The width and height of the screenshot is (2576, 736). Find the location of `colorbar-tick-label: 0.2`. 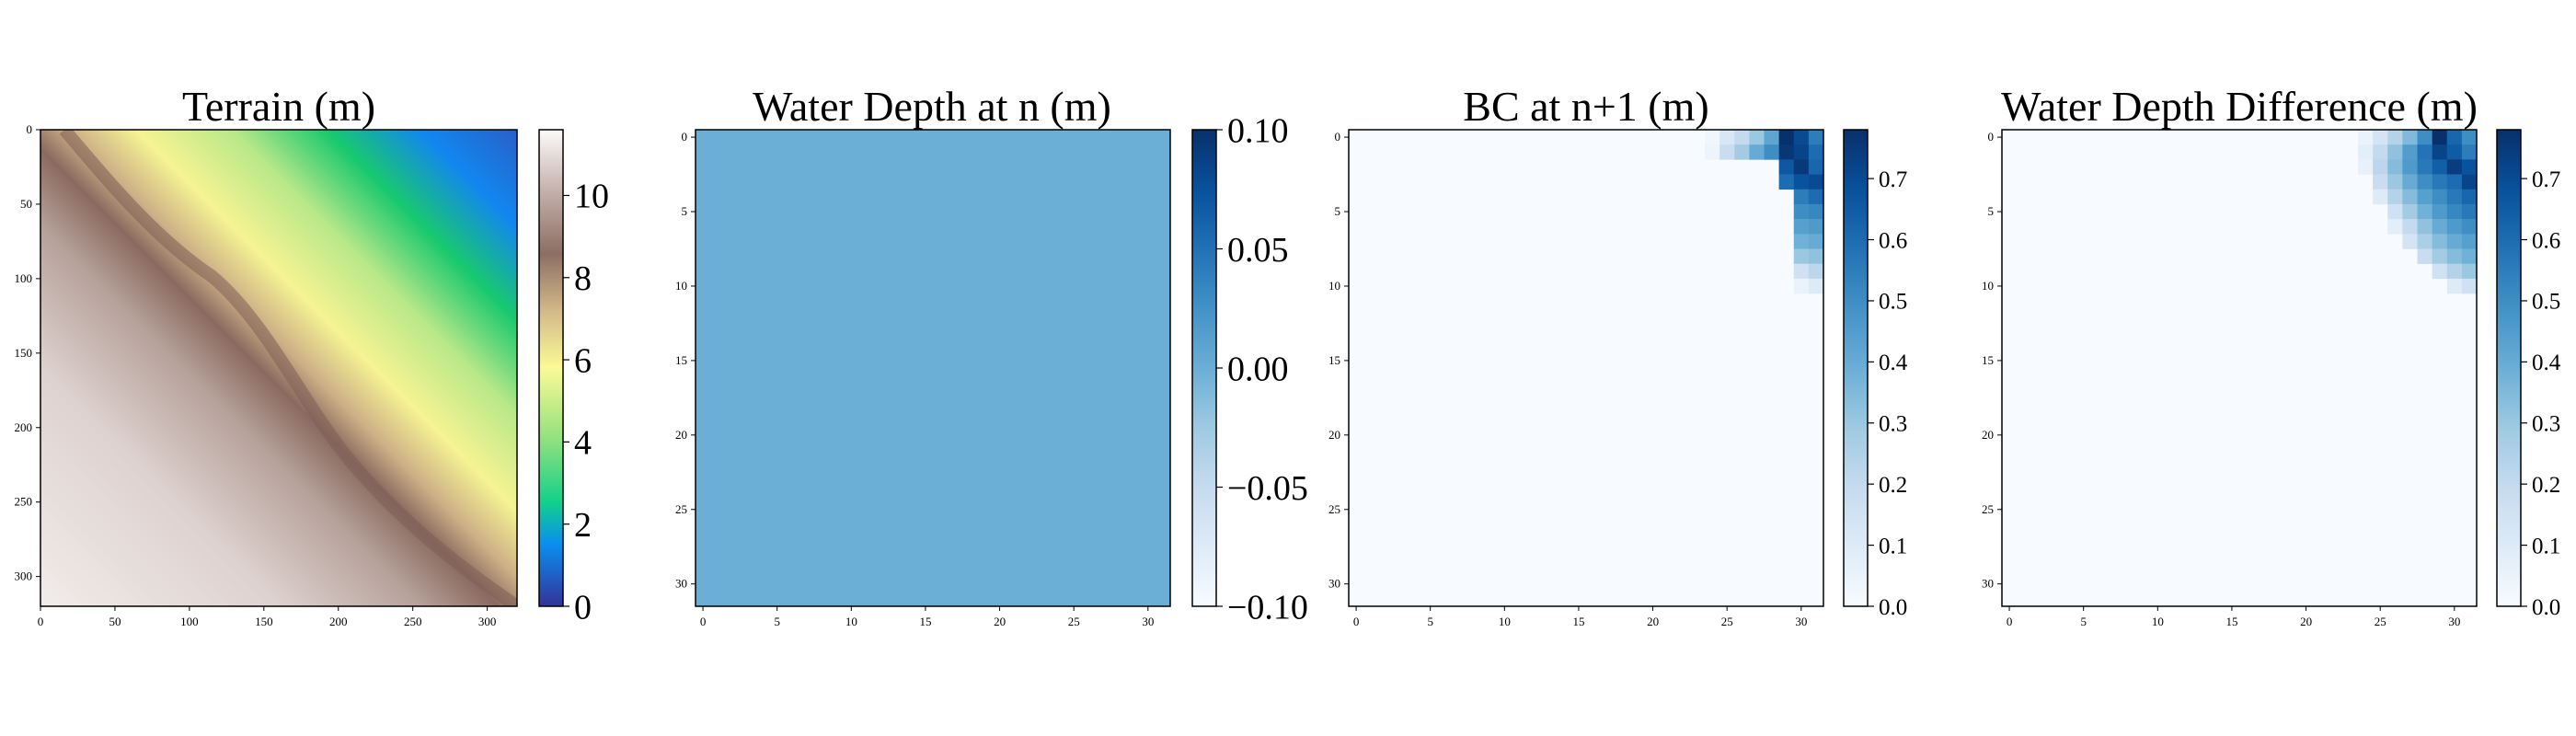

colorbar-tick-label: 0.2 is located at coordinates (2546, 485).